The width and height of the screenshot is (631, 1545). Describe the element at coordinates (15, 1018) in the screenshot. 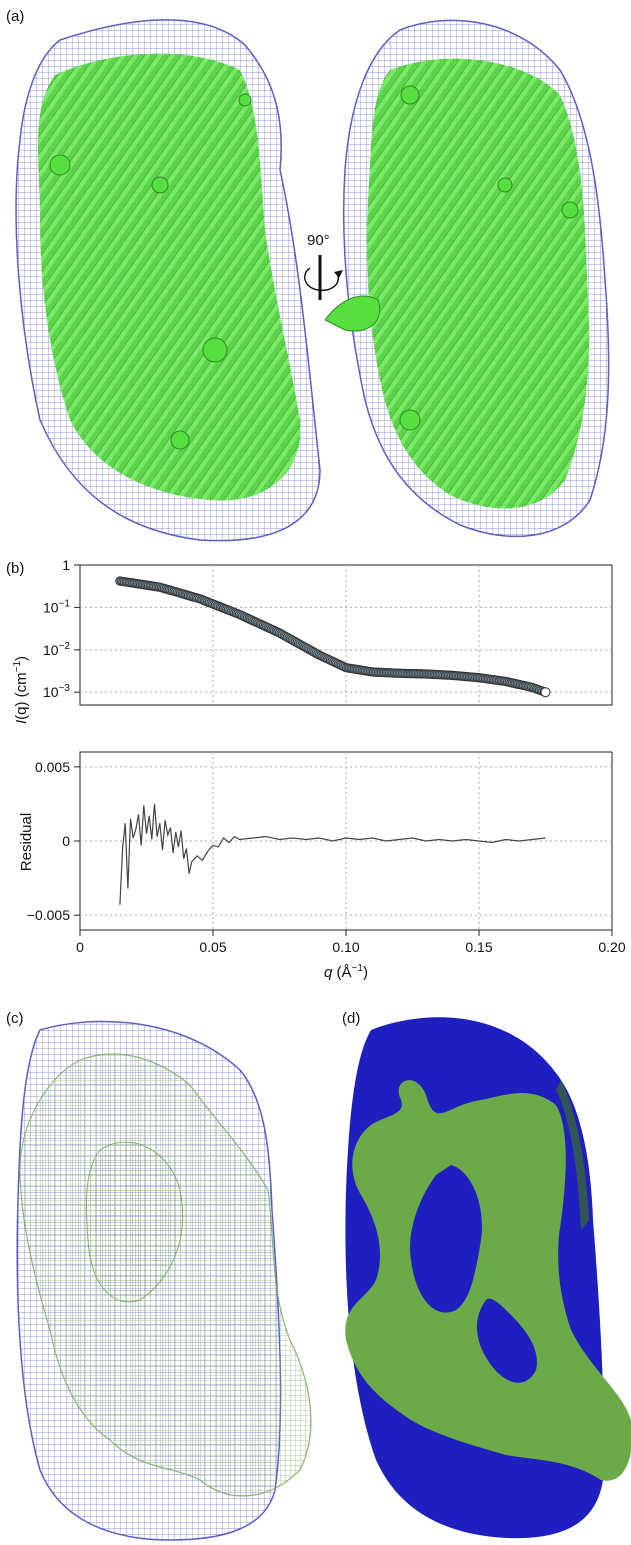

I see `panel-label-c: (c)` at that location.